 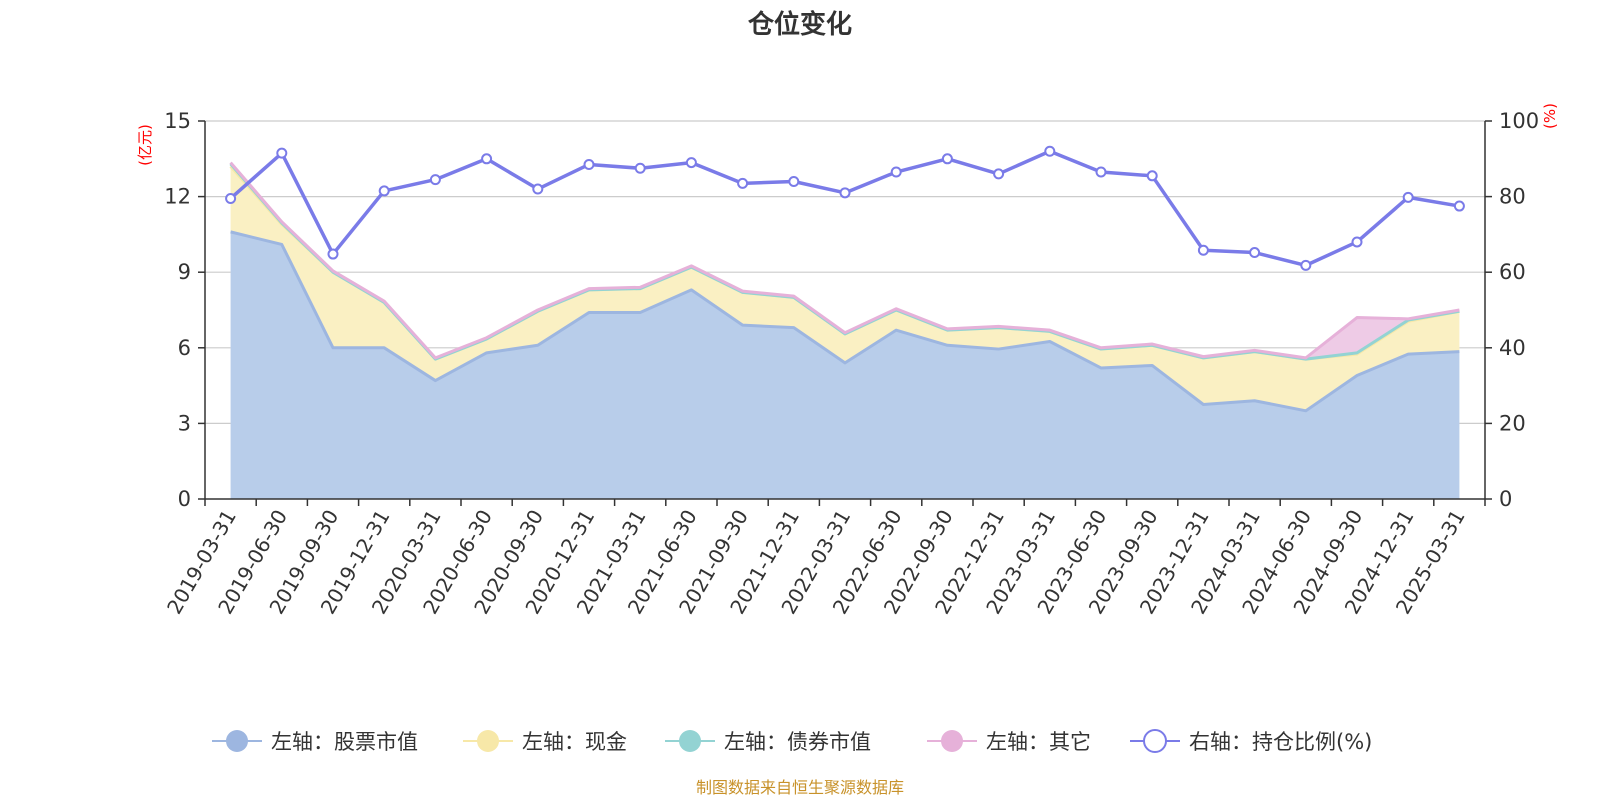 What do you see at coordinates (184, 272) in the screenshot?
I see `left-tick-label: 9` at bounding box center [184, 272].